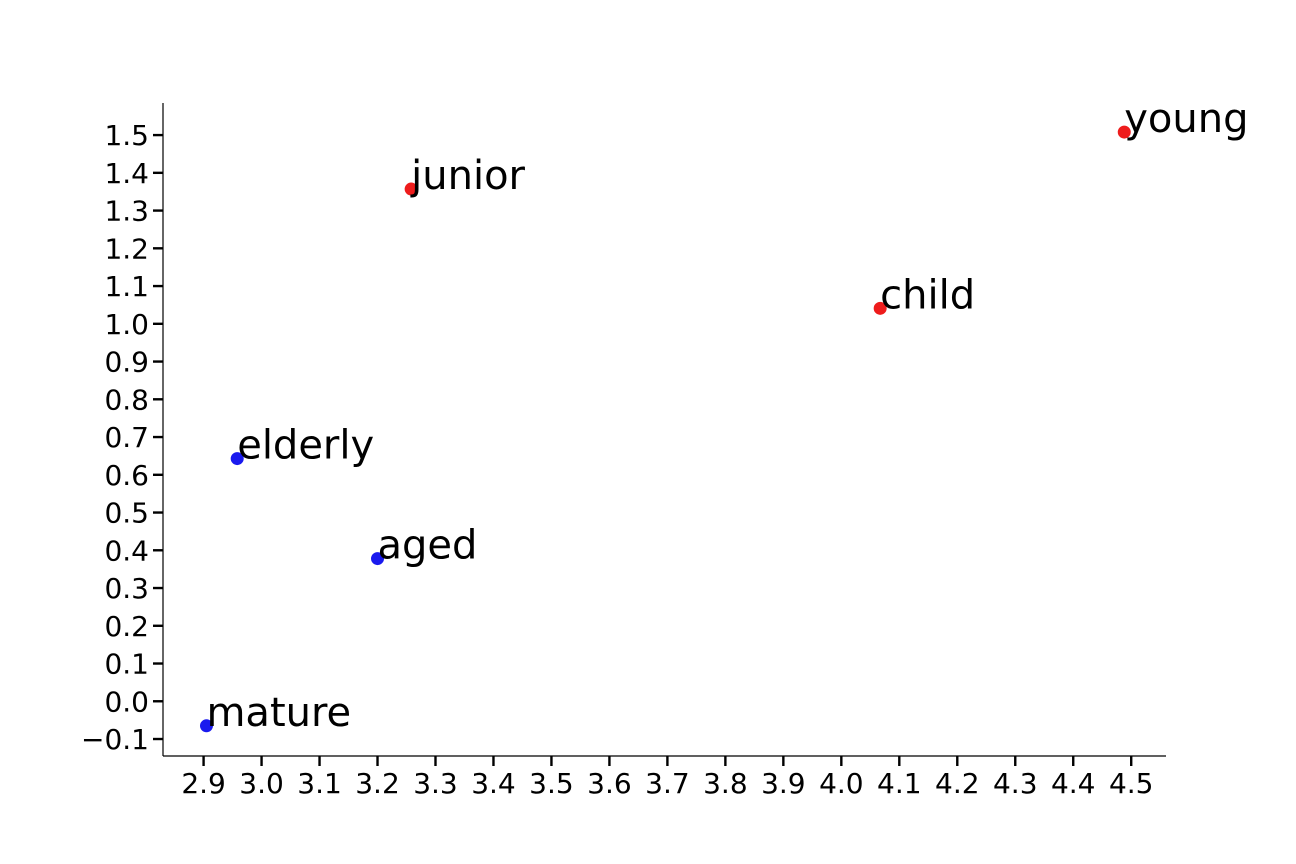 This screenshot has width=1296, height=864. Describe the element at coordinates (126, 399) in the screenshot. I see `y-tick-label: 0.8` at that location.